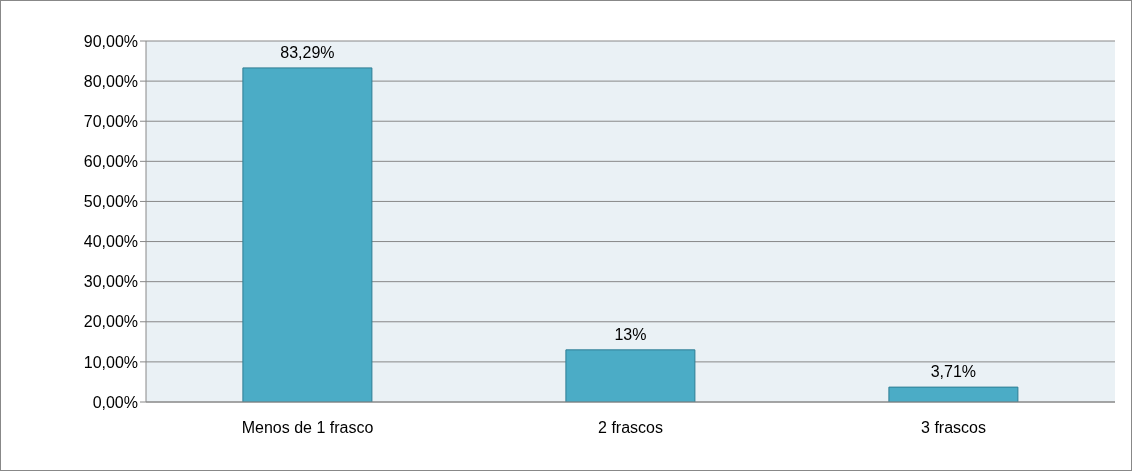 This screenshot has width=1132, height=471. Describe the element at coordinates (115, 402) in the screenshot. I see `y-tick-label: 0,00%` at that location.